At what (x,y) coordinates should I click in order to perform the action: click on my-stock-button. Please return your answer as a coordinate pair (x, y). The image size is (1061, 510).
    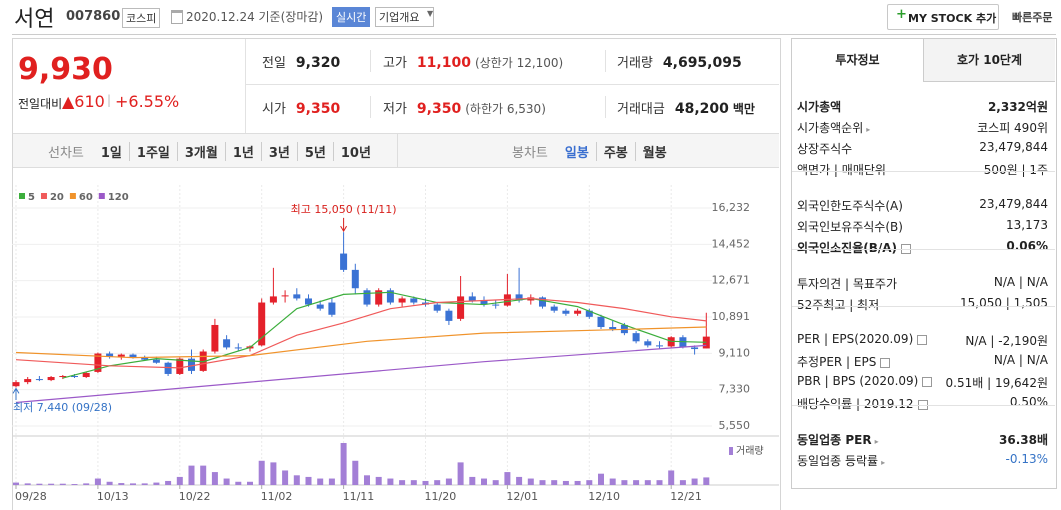
    Looking at the image, I should click on (943, 17).